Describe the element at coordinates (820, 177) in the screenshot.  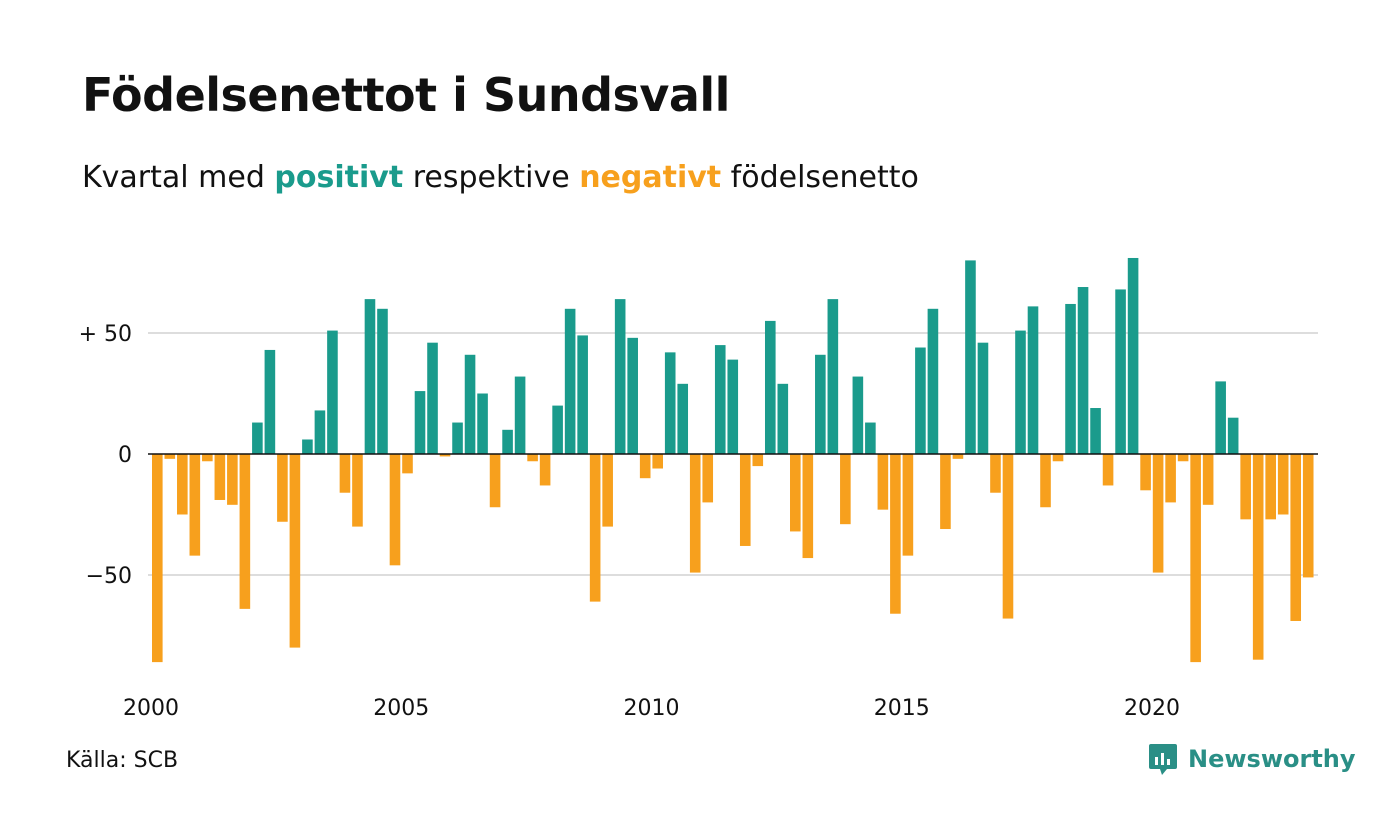
I see `subtitle-suffix: födelsenetto` at that location.